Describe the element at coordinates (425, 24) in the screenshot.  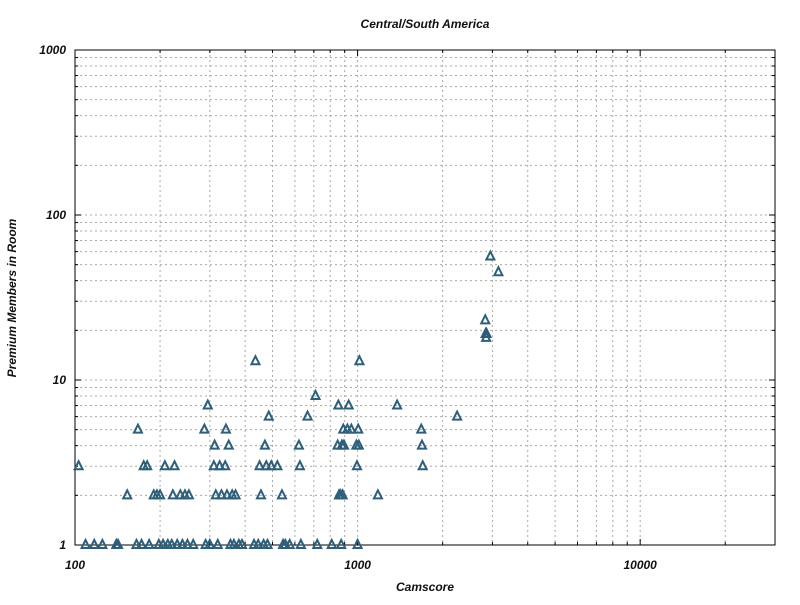
I see `chart-title: Central/South America` at that location.